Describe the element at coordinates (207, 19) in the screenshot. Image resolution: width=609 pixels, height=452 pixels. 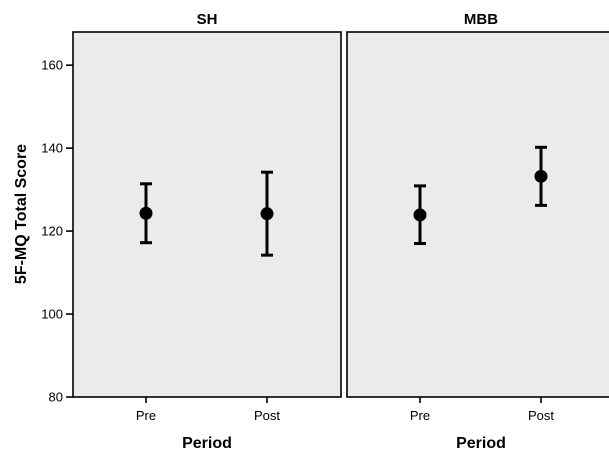
I see `panel-sh-title: SH` at that location.